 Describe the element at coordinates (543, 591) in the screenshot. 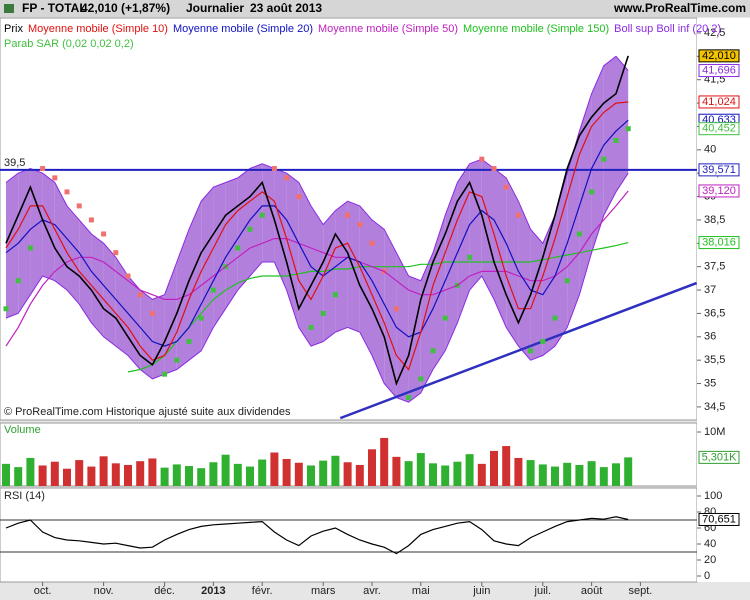

I see `x-tick-label: juil.` at that location.